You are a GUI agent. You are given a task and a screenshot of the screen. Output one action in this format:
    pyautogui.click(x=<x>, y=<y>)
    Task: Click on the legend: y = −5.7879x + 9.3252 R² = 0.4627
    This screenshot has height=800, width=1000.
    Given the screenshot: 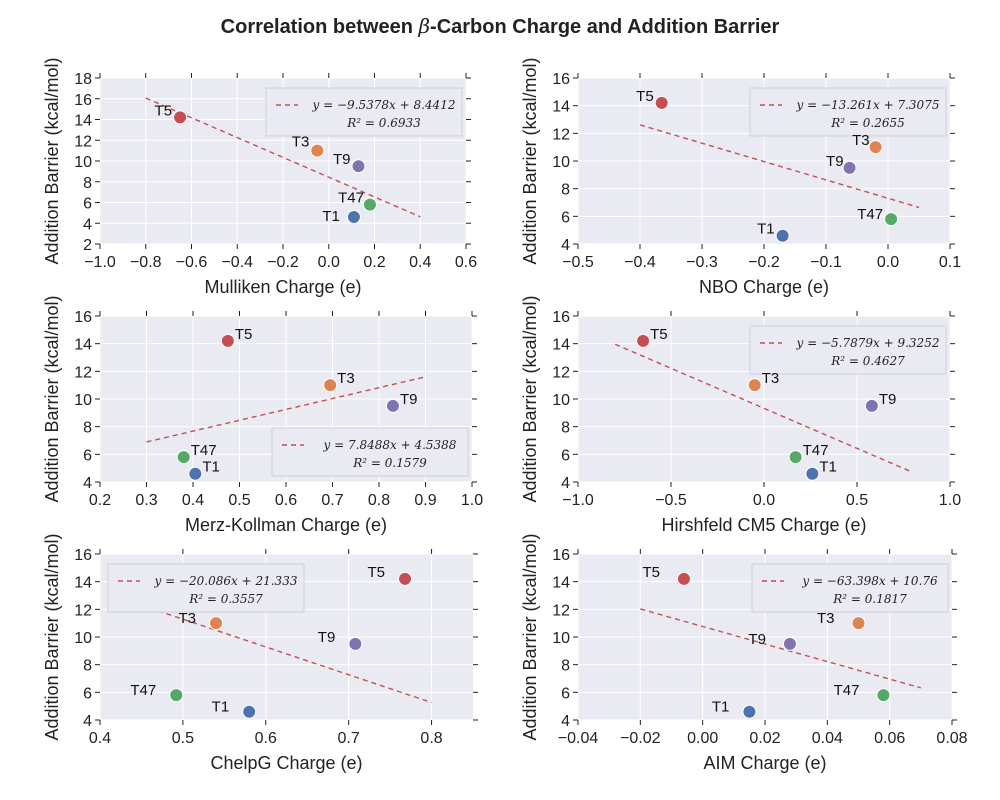 What is the action you would take?
    pyautogui.click(x=848, y=350)
    